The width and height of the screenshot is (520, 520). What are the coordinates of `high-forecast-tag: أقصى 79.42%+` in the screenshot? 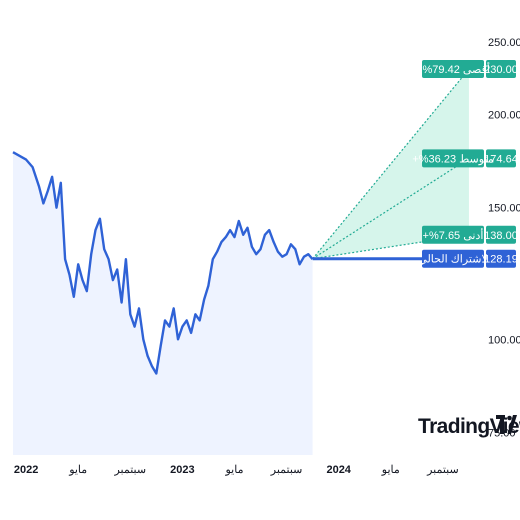 It's located at (453, 69).